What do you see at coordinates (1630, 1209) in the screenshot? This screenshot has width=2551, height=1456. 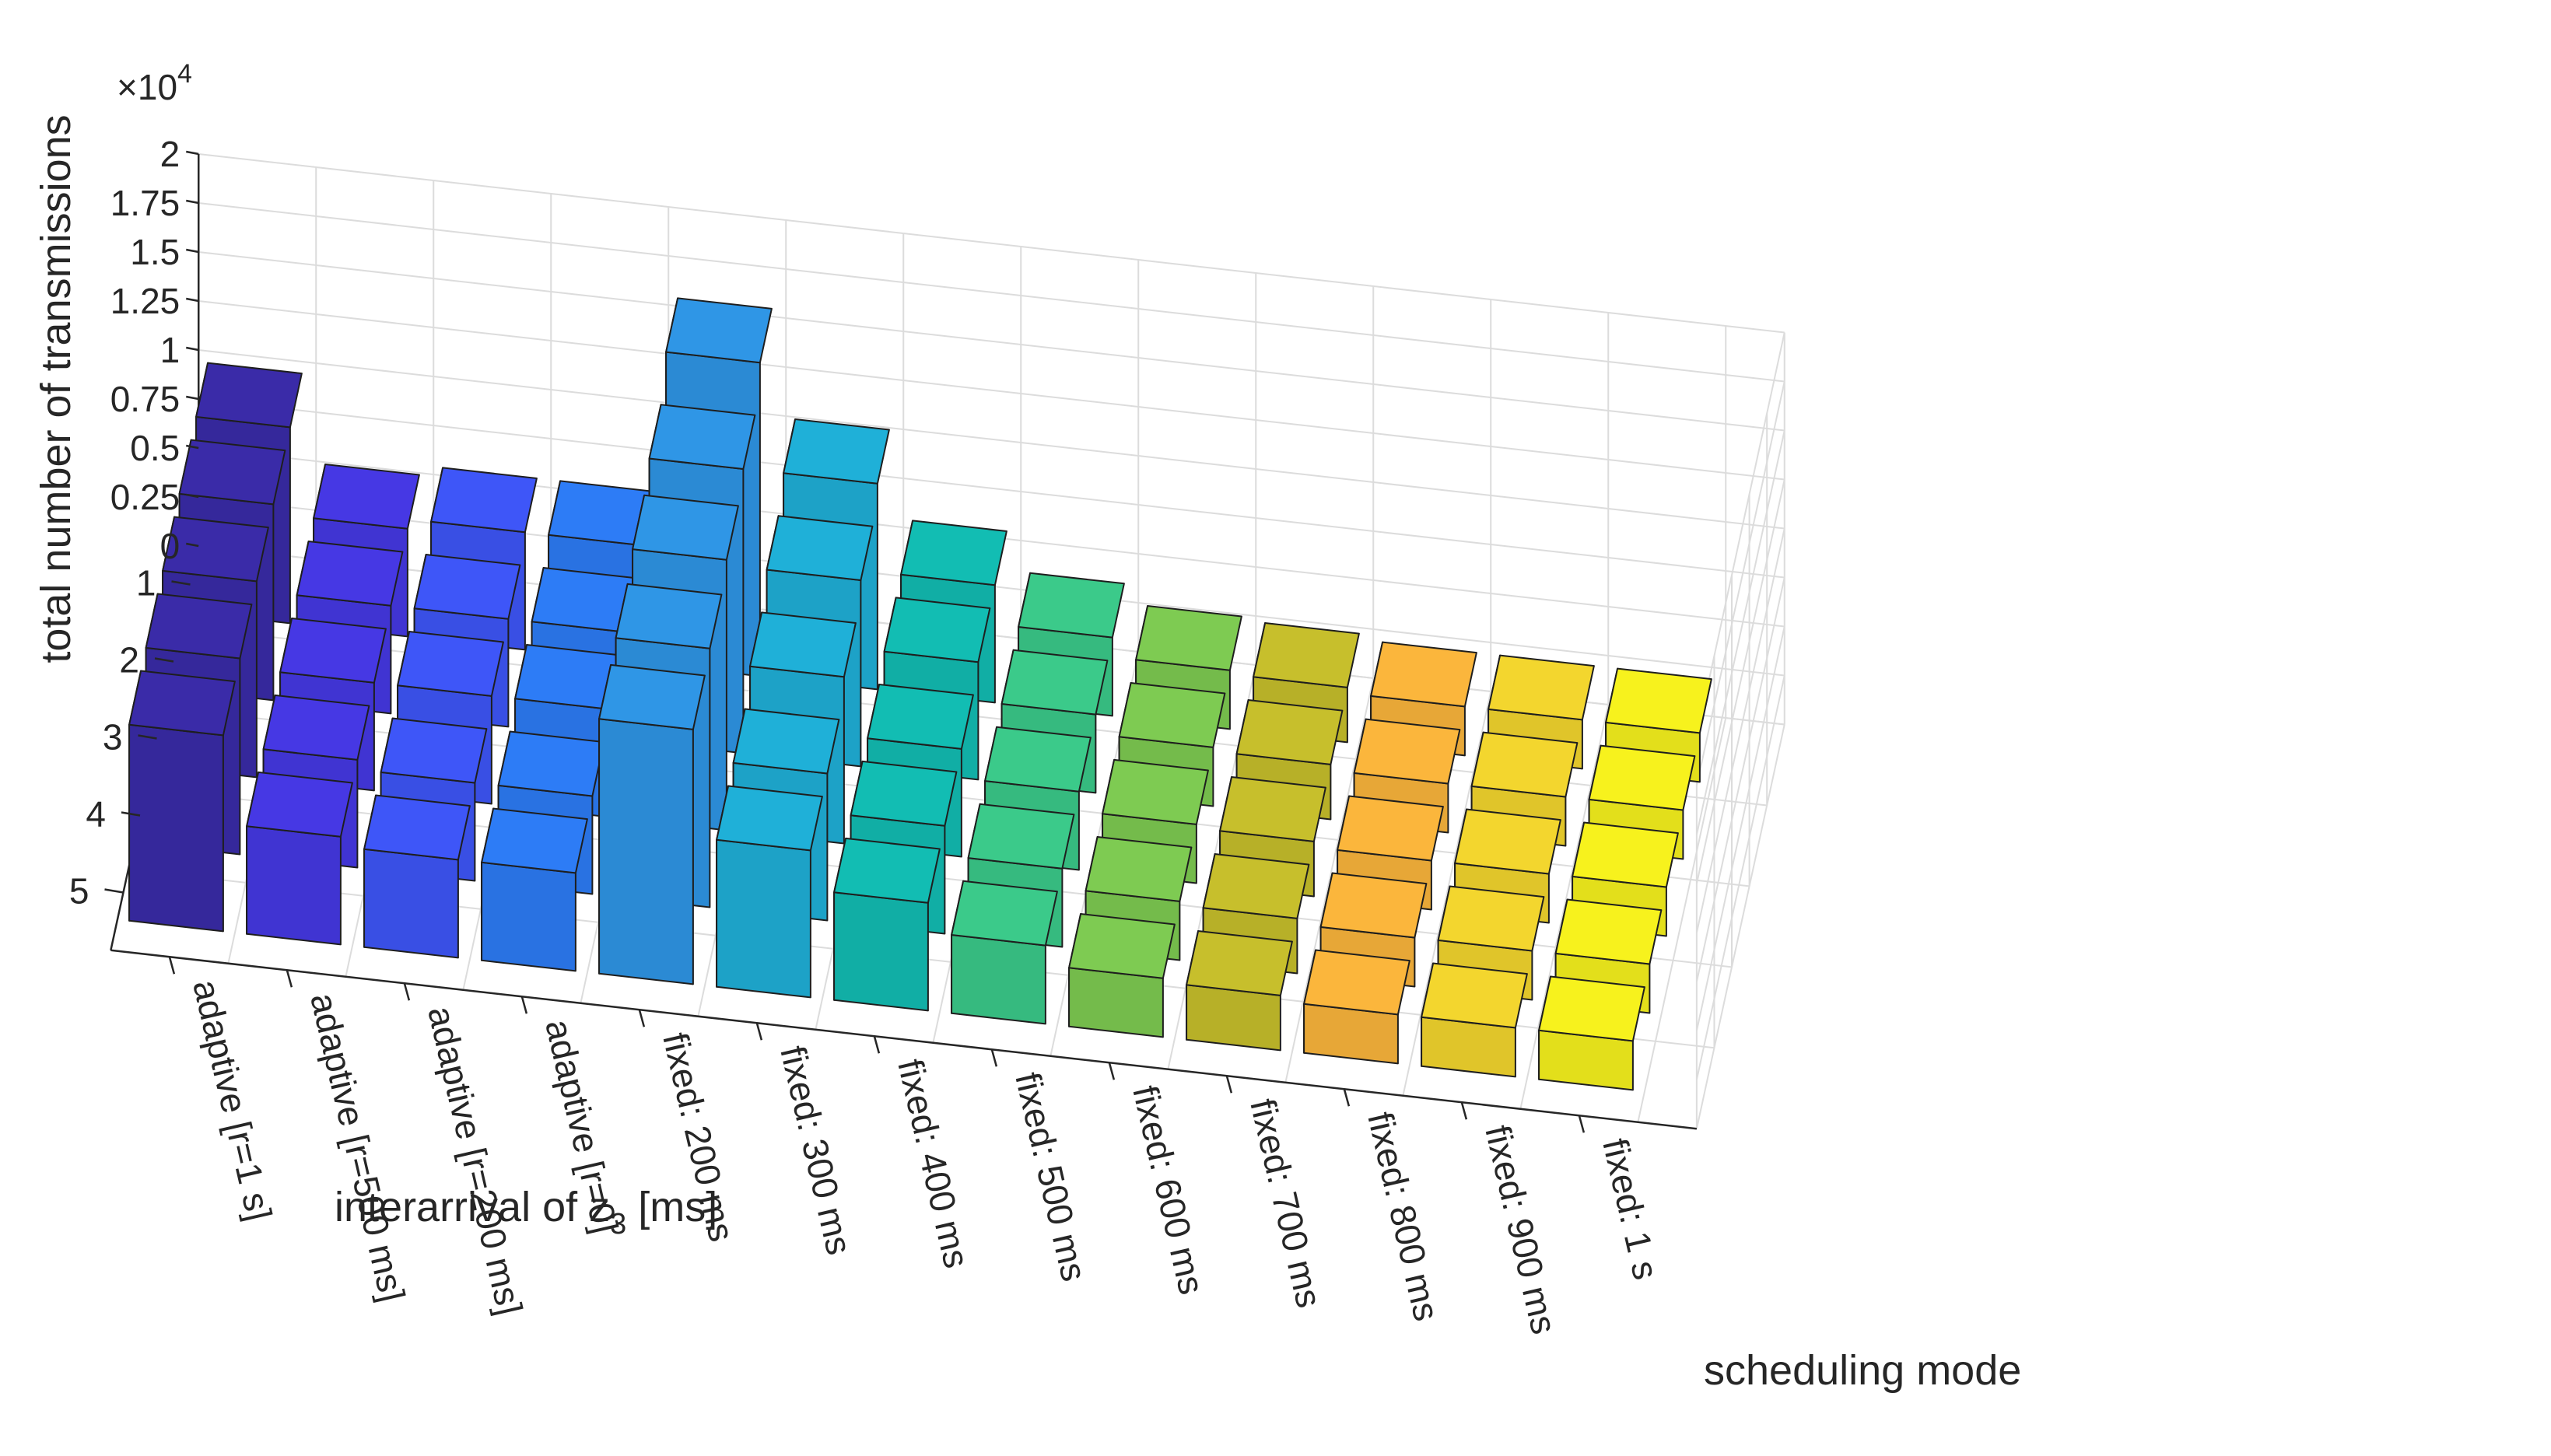 I see `mode-tick-label: fixed: 1 s` at bounding box center [1630, 1209].